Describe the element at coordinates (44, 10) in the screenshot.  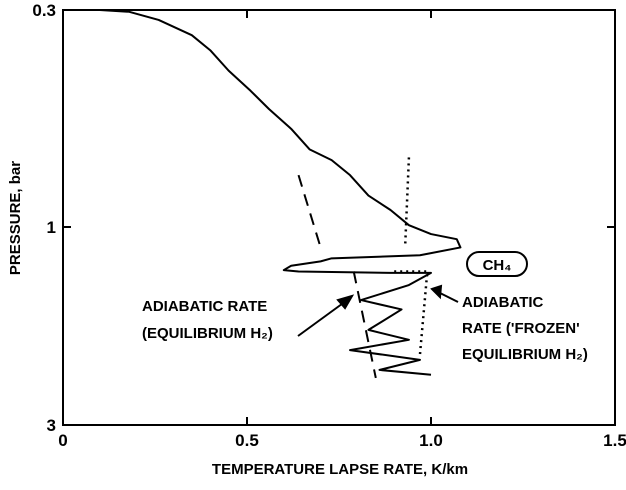
I see `y-tick-label: 0.3` at that location.